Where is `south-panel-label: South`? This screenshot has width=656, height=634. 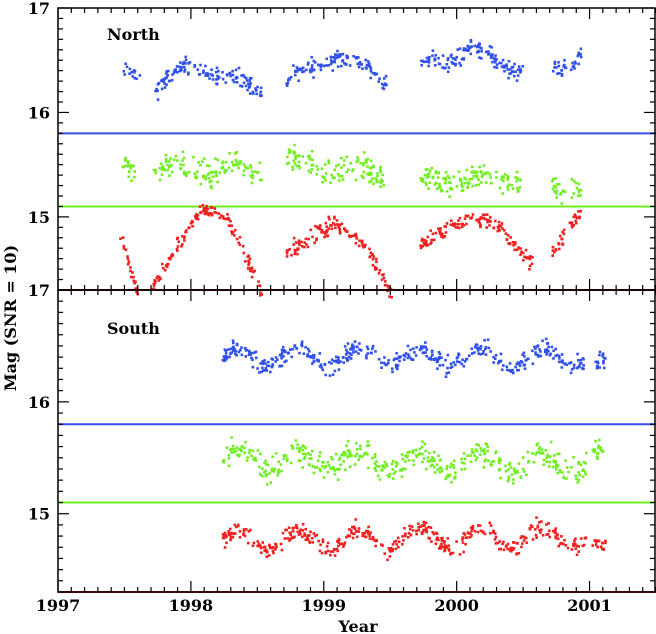 south-panel-label: South is located at coordinates (133, 328).